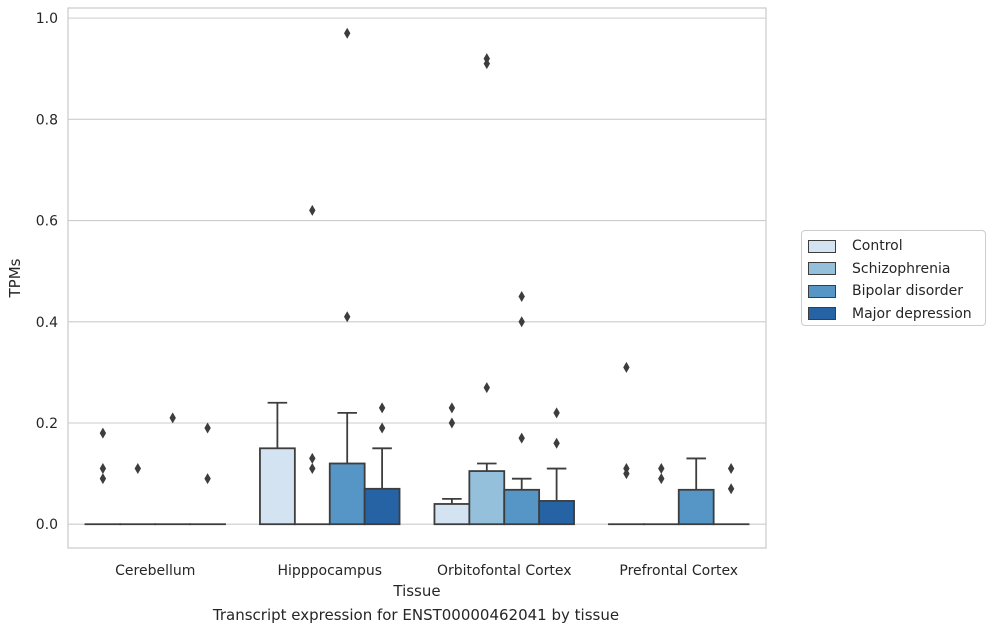 Image resolution: width=997 pixels, height=634 pixels. Describe the element at coordinates (47, 120) in the screenshot. I see `y-tick-label: 0.8` at that location.